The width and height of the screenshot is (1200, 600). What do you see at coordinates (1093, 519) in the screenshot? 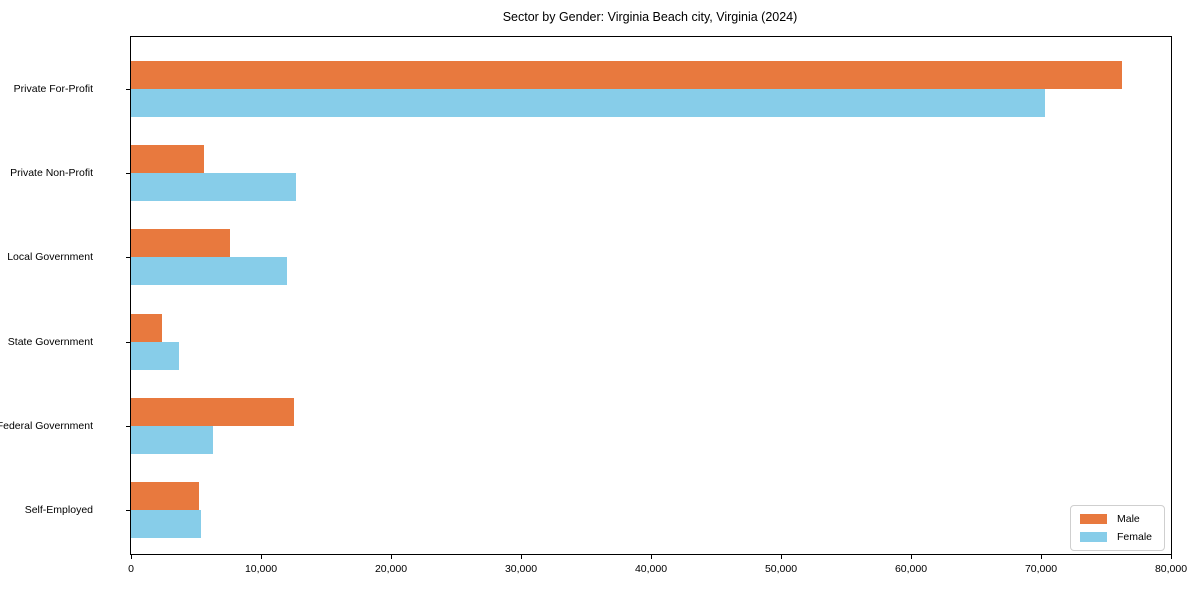
I see `male-swatch-icon` at bounding box center [1093, 519].